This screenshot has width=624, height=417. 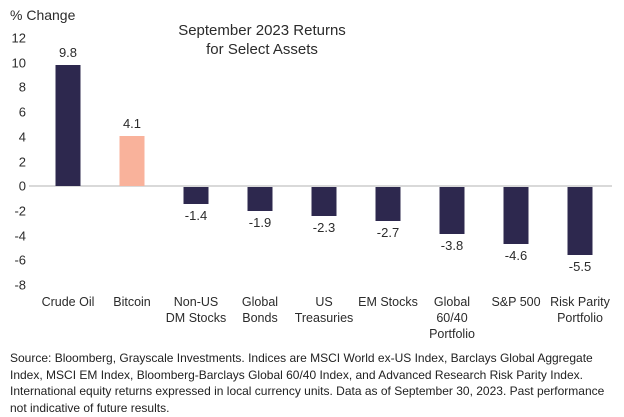 What do you see at coordinates (388, 161) in the screenshot?
I see `bar-column: -2.7` at bounding box center [388, 161].